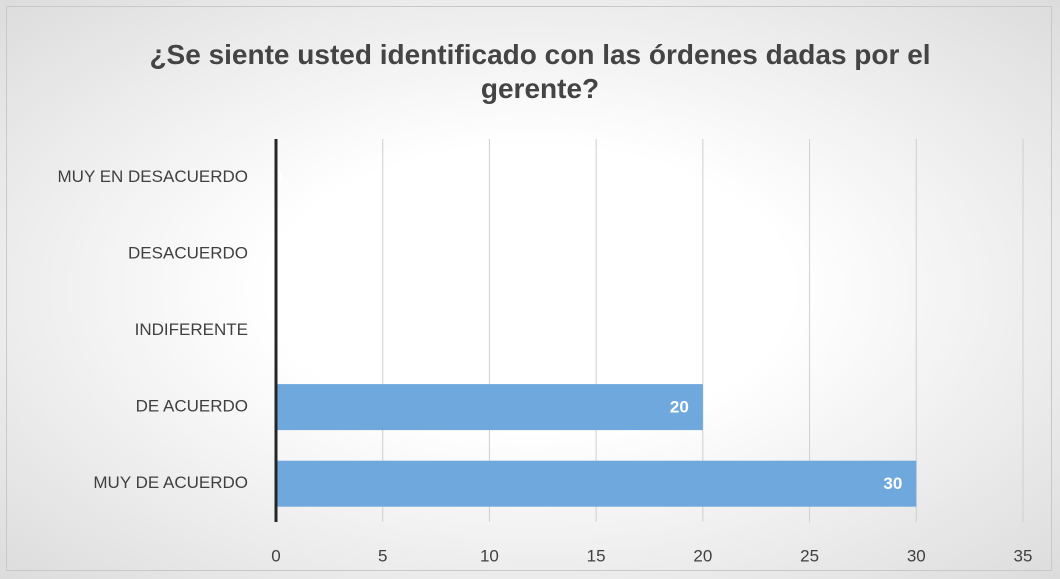 Image resolution: width=1060 pixels, height=579 pixels. I want to click on x-tick-label: 5, so click(382, 555).